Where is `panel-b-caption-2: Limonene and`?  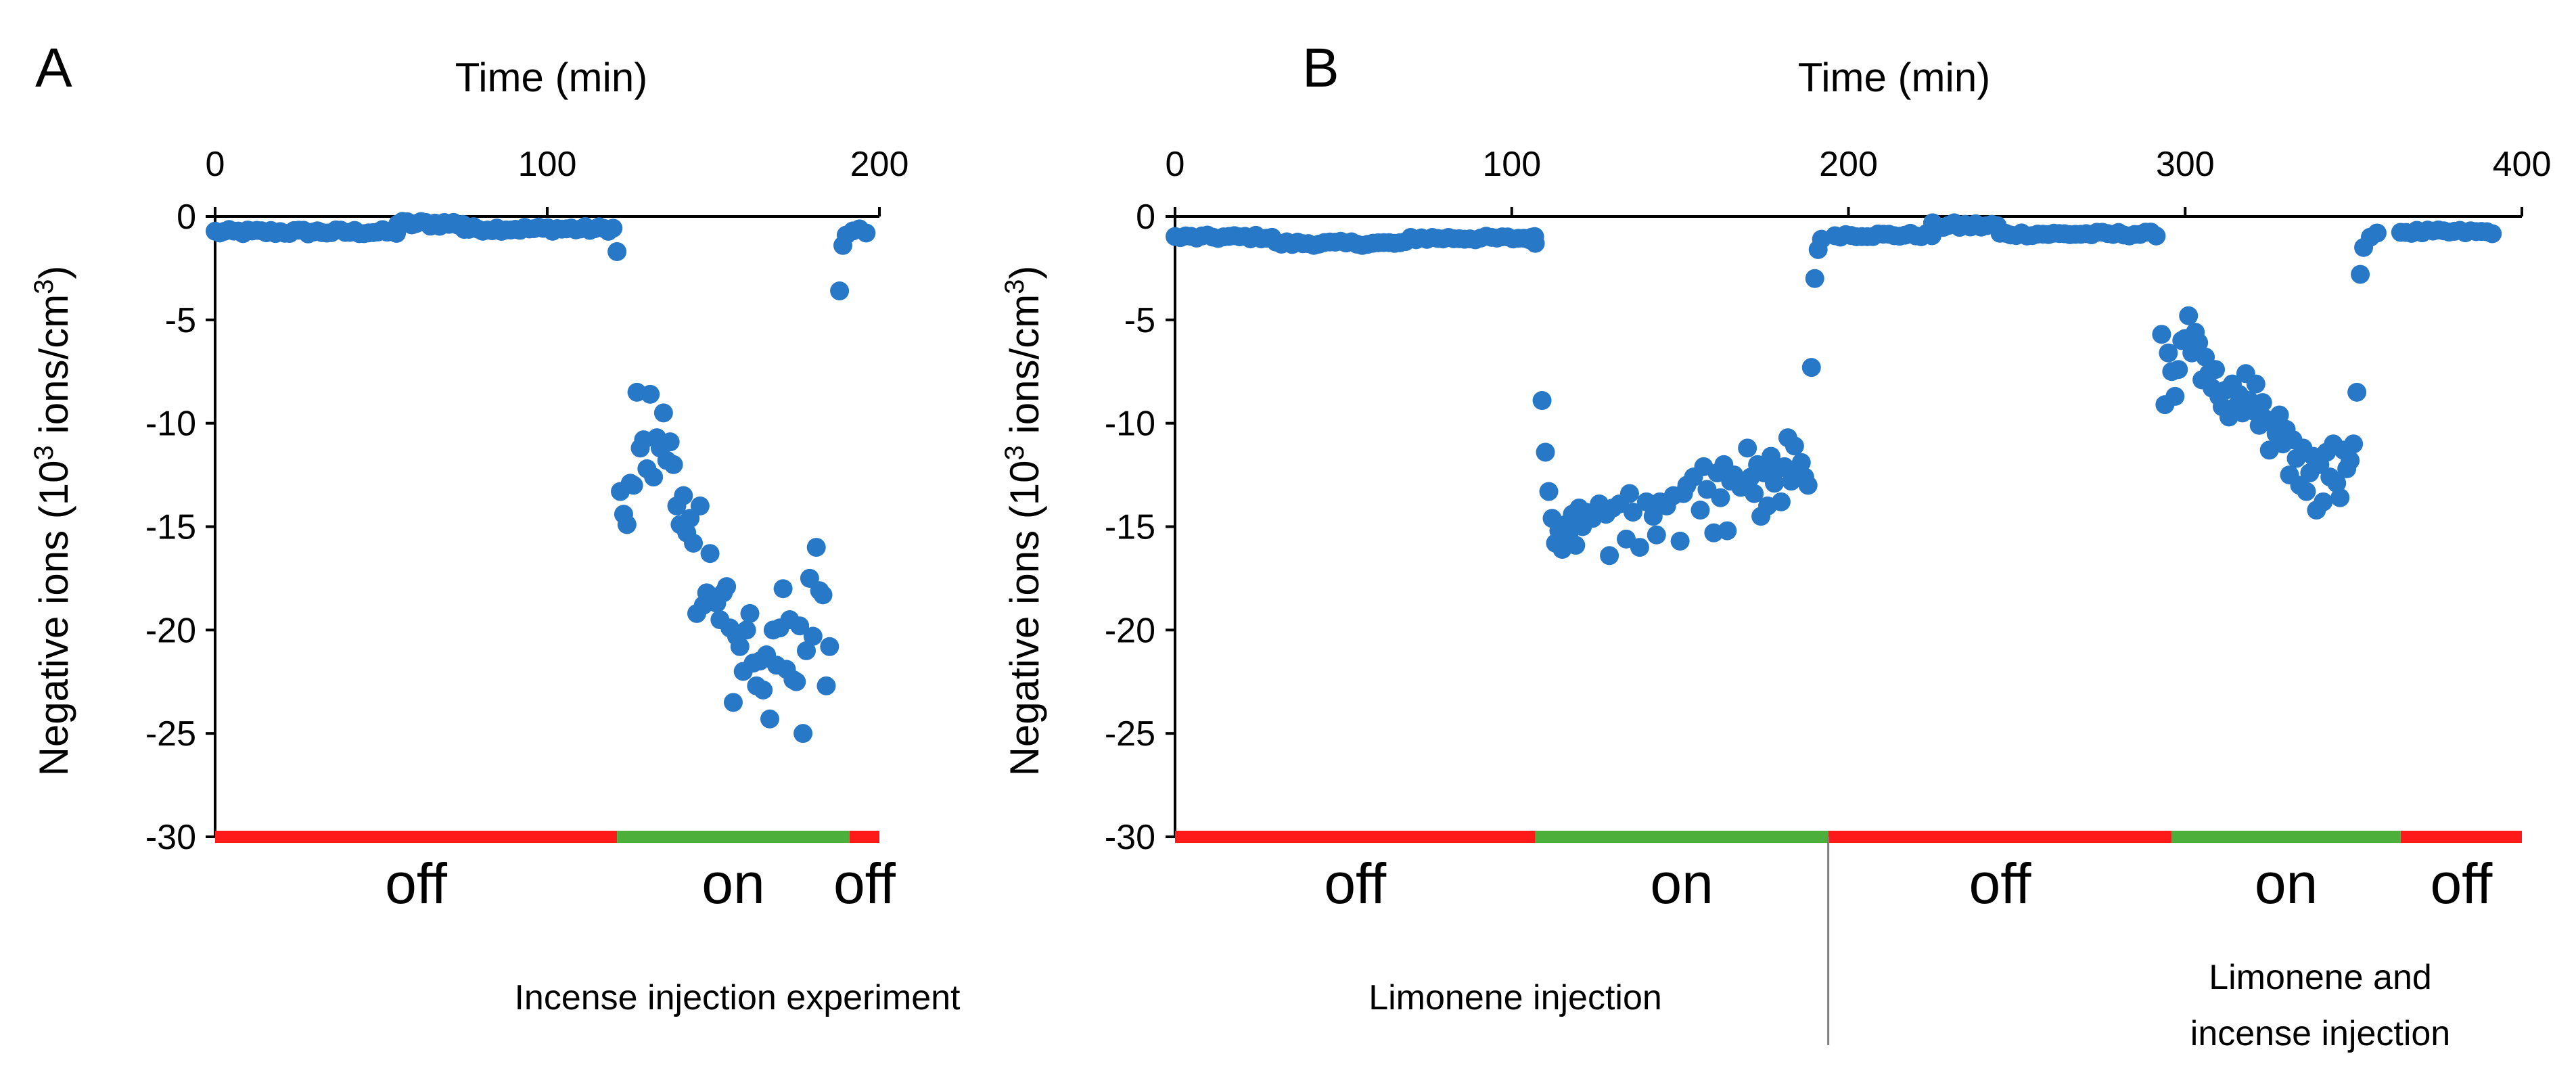 panel-b-caption-2: Limonene and is located at coordinates (2320, 977).